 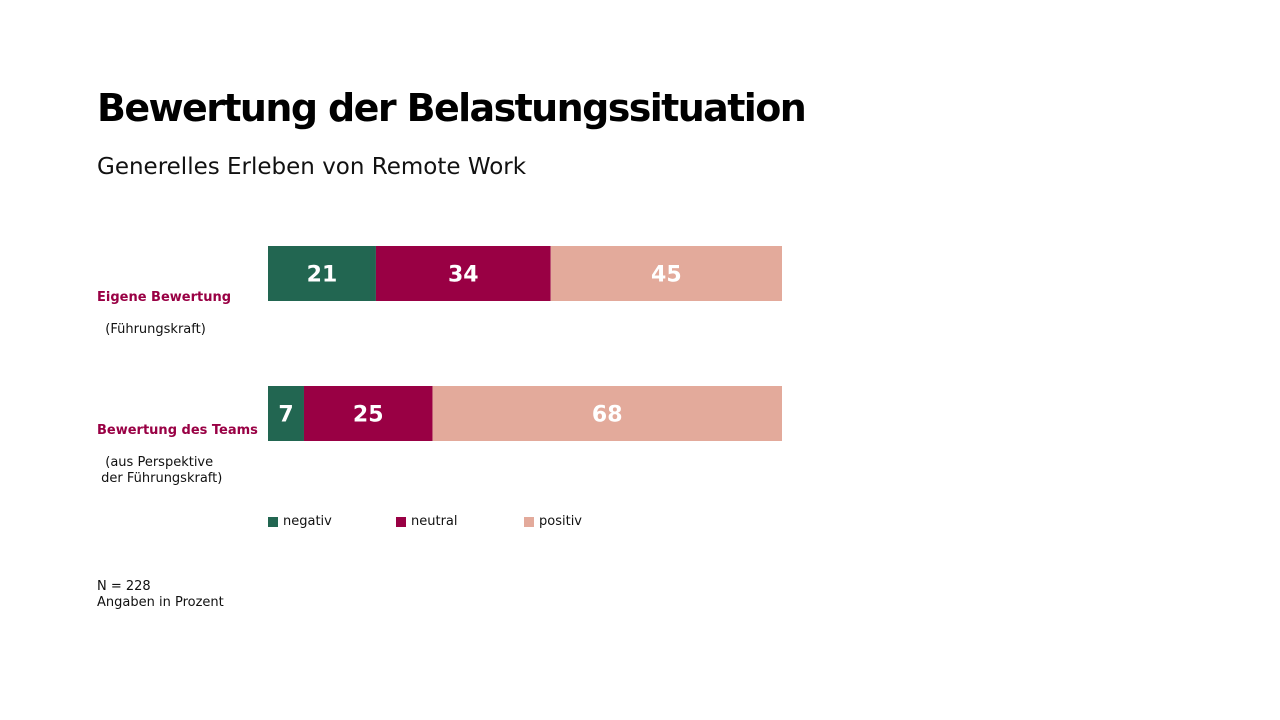 I want to click on unit-note: Angaben in Prozent, so click(x=160, y=602).